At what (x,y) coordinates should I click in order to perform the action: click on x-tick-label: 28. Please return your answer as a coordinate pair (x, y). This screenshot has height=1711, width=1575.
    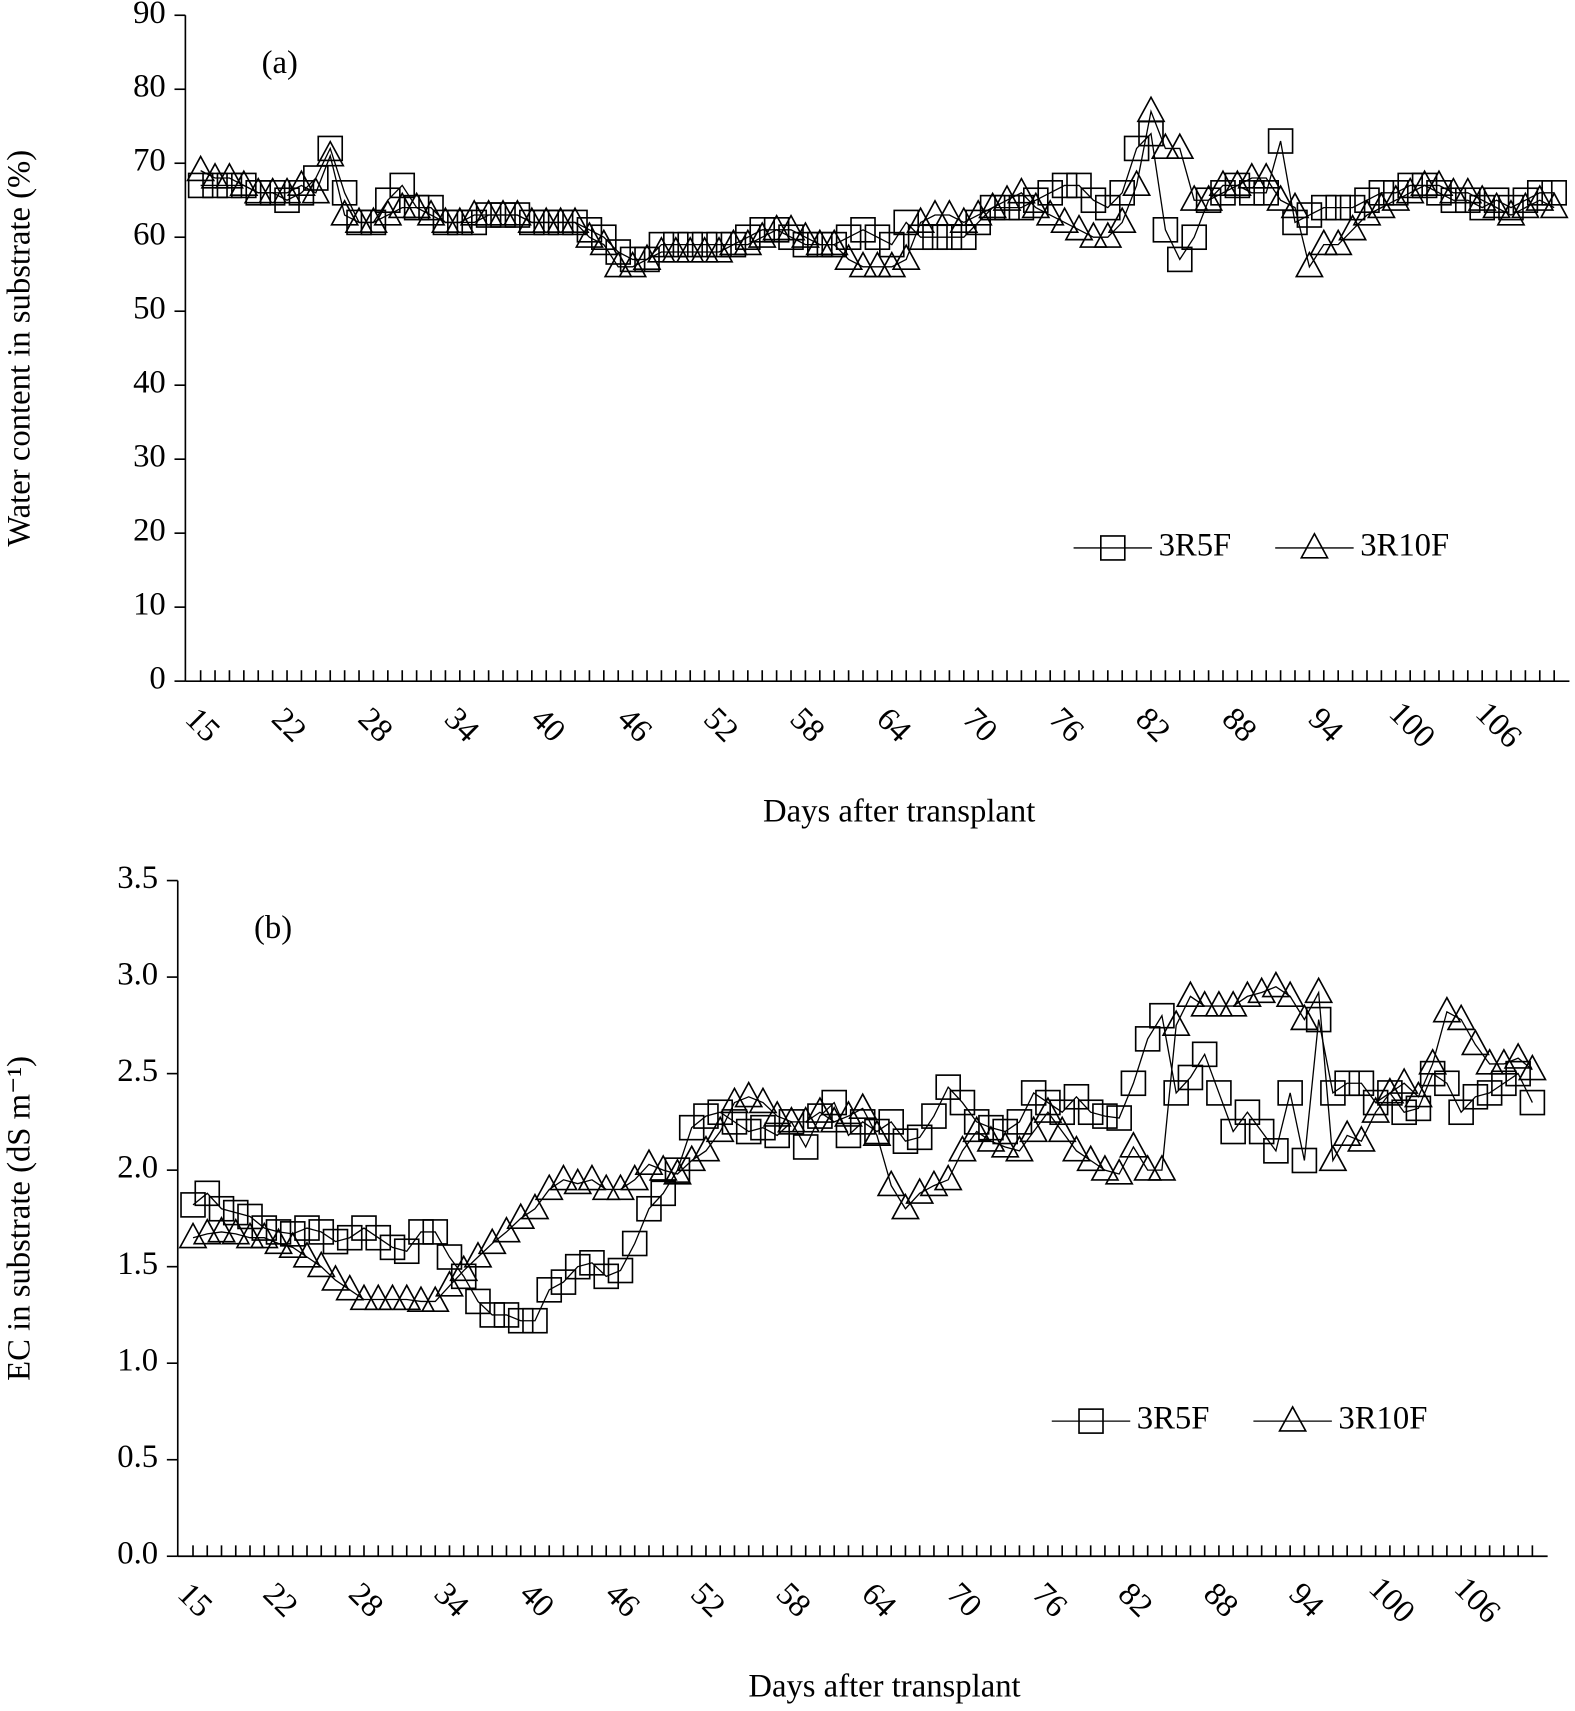
    Looking at the image, I should click on (365, 1600).